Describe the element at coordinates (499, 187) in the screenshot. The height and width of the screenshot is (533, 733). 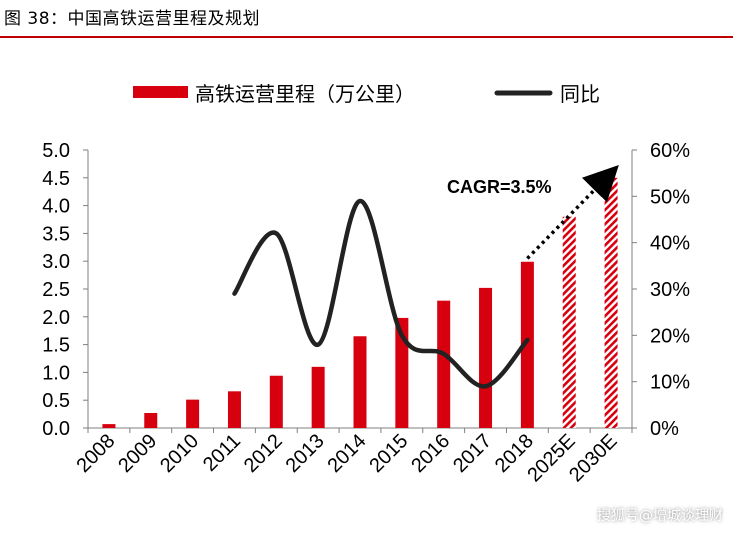
I see `cagr-label: CAGR=3.5%` at that location.